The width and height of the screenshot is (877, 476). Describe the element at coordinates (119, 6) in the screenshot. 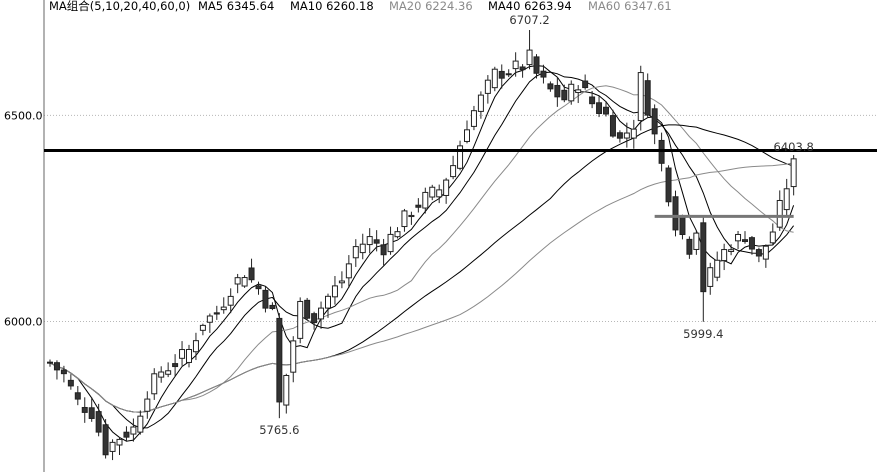

I see `legend-group-label: MA组合(5,10,20,40,60,0)` at that location.